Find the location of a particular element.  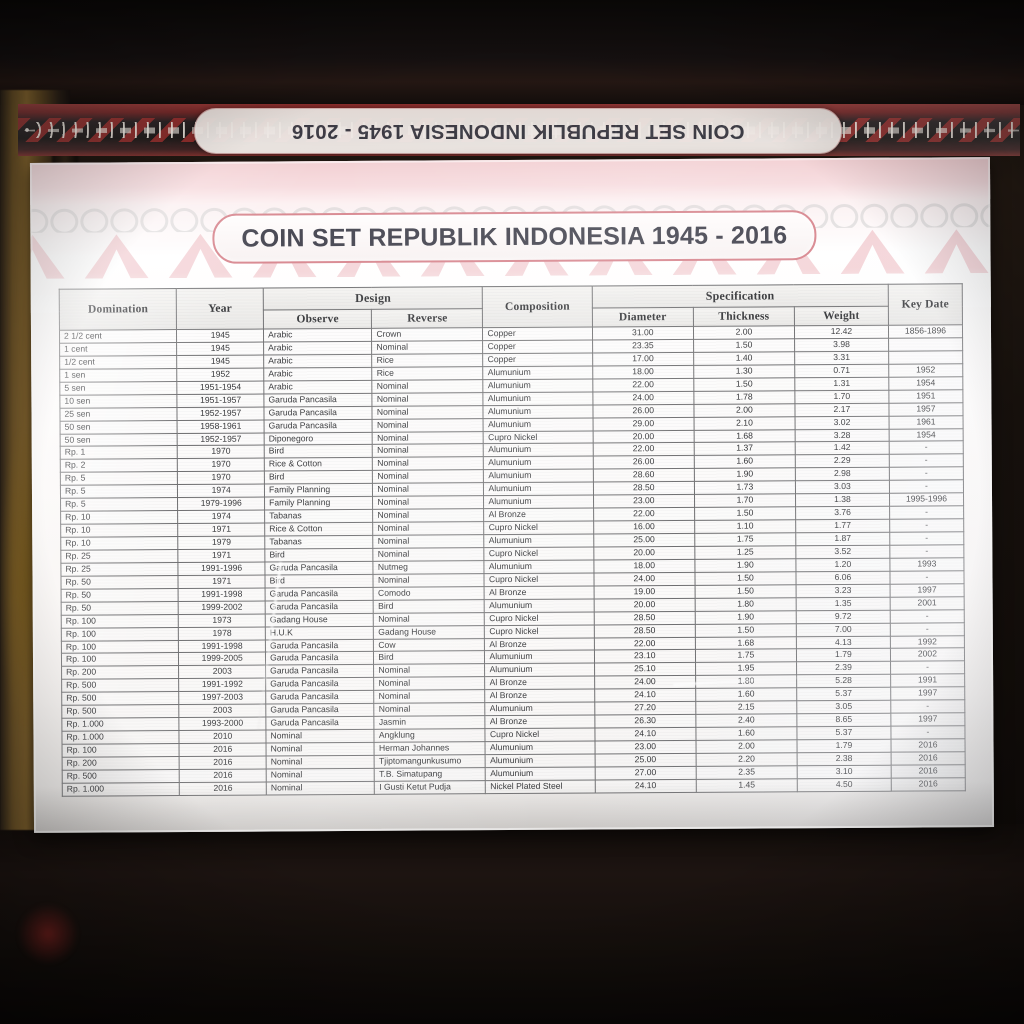

rotated-title-banner: COIN SET REPUBLIK INDONESIA 1945 - 2016 is located at coordinates (518, 131).